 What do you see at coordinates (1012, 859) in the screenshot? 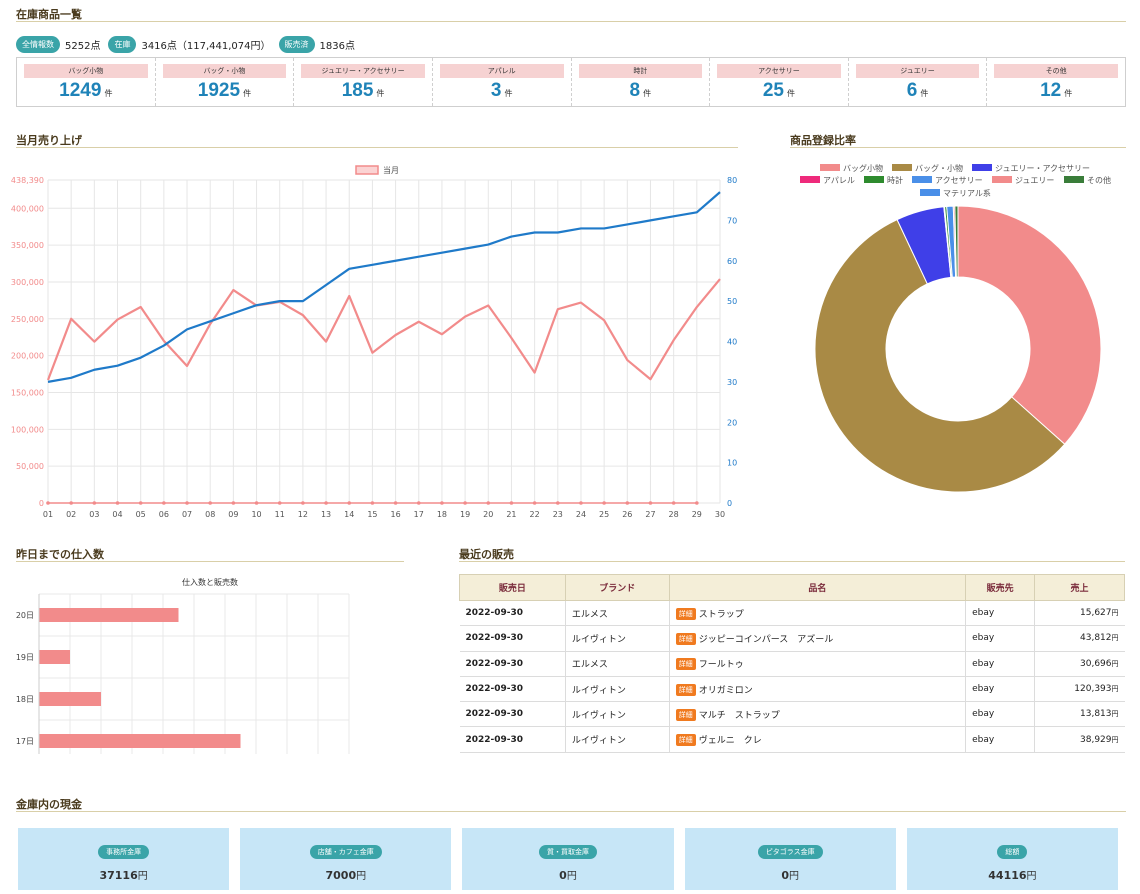
I see `safe-card: 総額 44116円` at bounding box center [1012, 859].